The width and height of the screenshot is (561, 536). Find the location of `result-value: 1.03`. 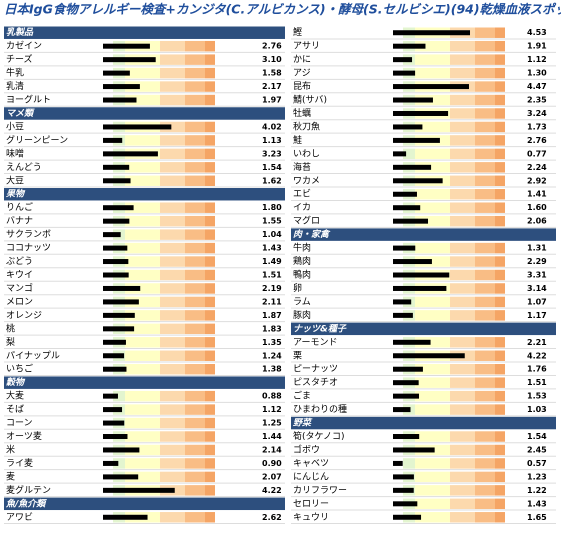

result-value: 1.03 is located at coordinates (537, 409).